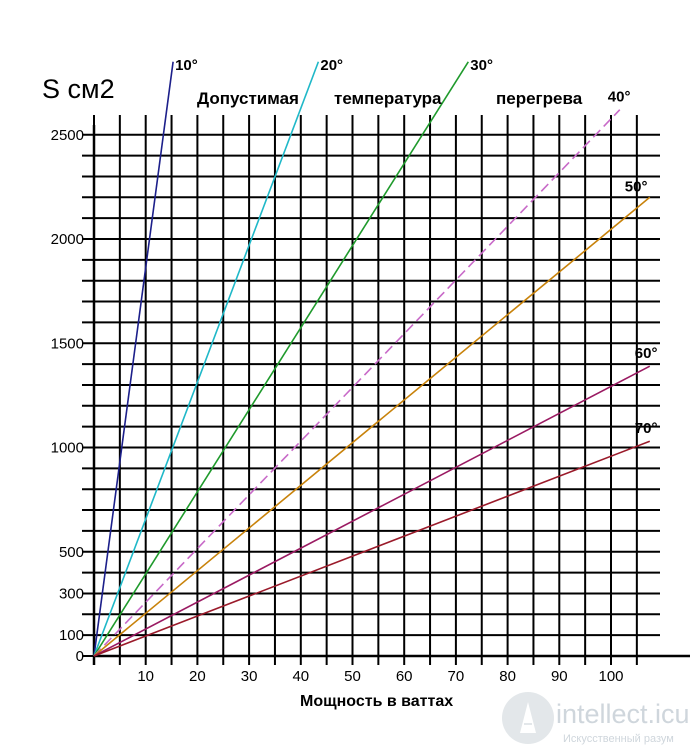 The width and height of the screenshot is (700, 751). What do you see at coordinates (539, 98) in the screenshot?
I see `title-part-3: перегрева` at bounding box center [539, 98].